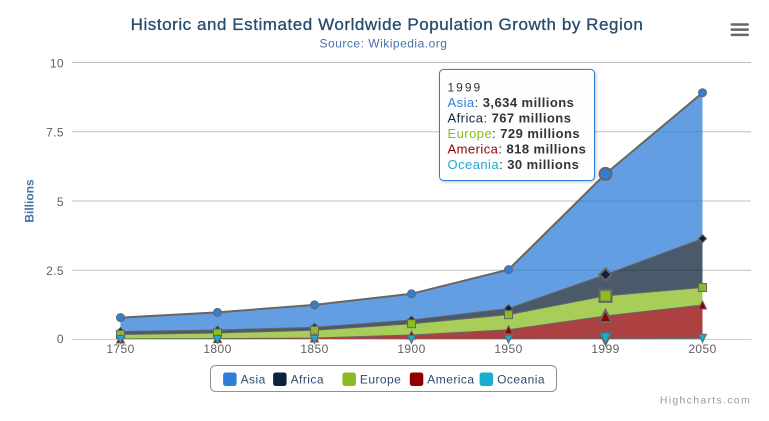 The image size is (769, 421). I want to click on svg-text: 1850, so click(314, 349).